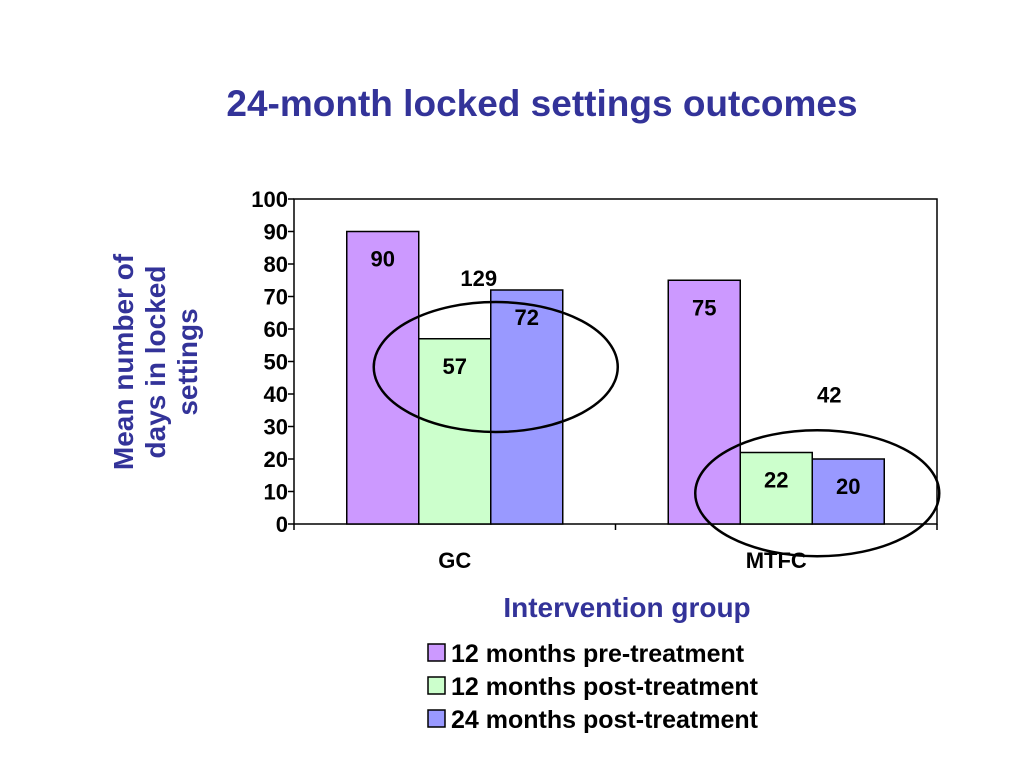 The image size is (1024, 768). Describe the element at coordinates (282, 524) in the screenshot. I see `y-tick-label: 0` at that location.